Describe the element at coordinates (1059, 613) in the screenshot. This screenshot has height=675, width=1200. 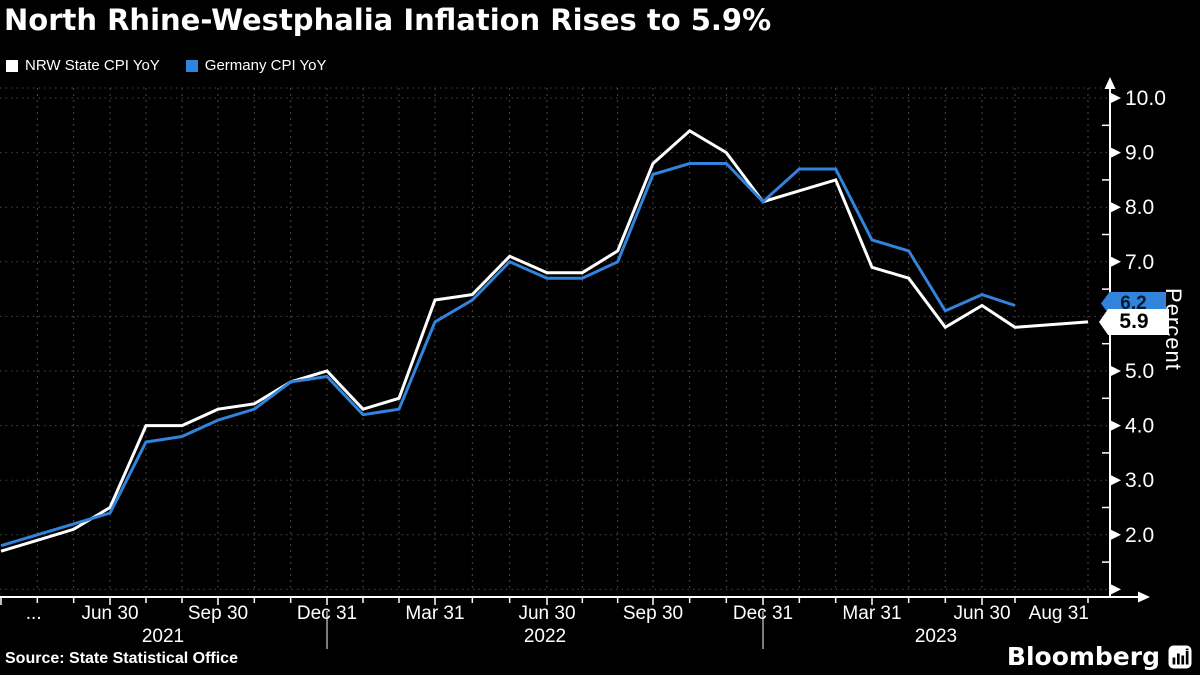
I see `x-tick-label: Aug 31` at that location.